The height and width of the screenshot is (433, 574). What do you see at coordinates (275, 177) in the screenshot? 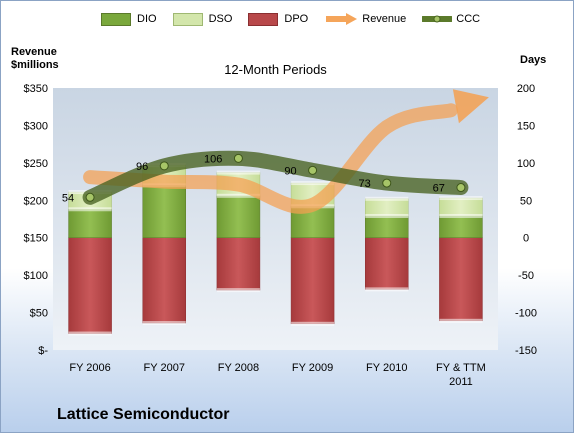
I see `ccc-line` at bounding box center [275, 177].